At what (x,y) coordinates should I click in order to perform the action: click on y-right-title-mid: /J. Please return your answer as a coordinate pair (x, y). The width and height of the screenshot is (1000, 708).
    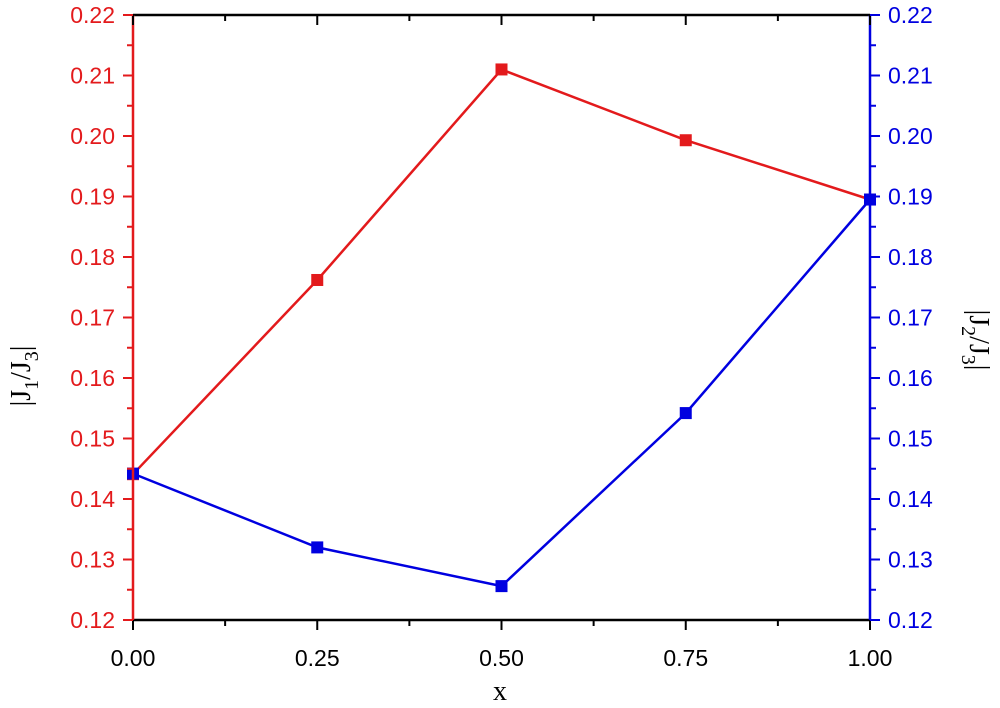
    Looking at the image, I should click on (978, 345).